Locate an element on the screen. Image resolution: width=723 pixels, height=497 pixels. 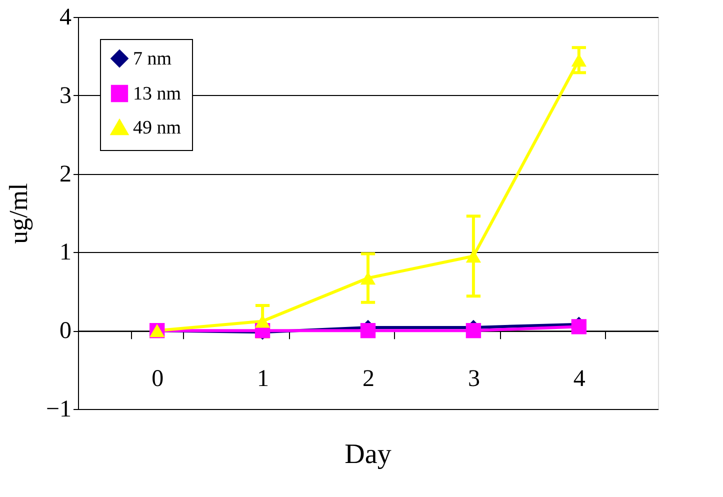
y-tick-label: 0 is located at coordinates (66, 331).